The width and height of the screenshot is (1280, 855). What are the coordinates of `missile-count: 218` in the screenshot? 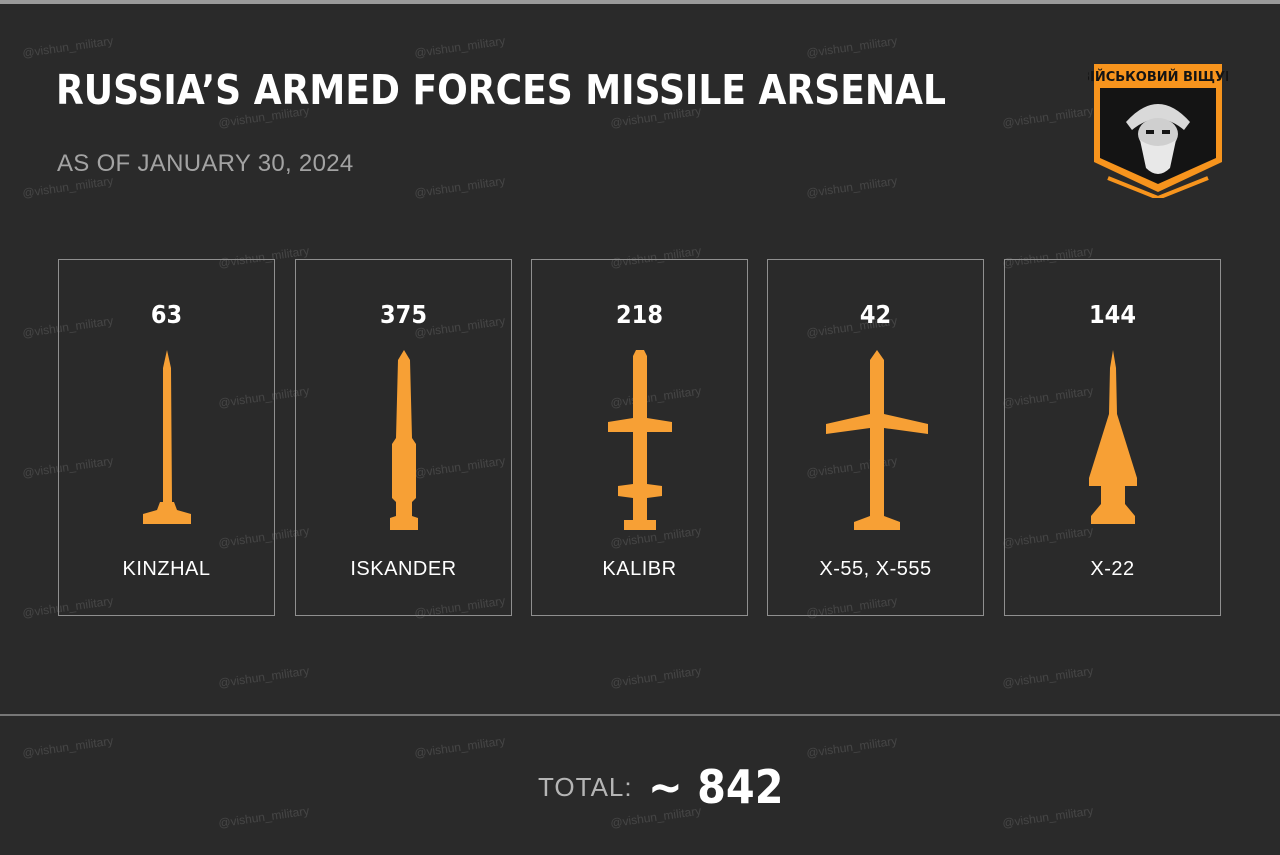 It's located at (639, 314).